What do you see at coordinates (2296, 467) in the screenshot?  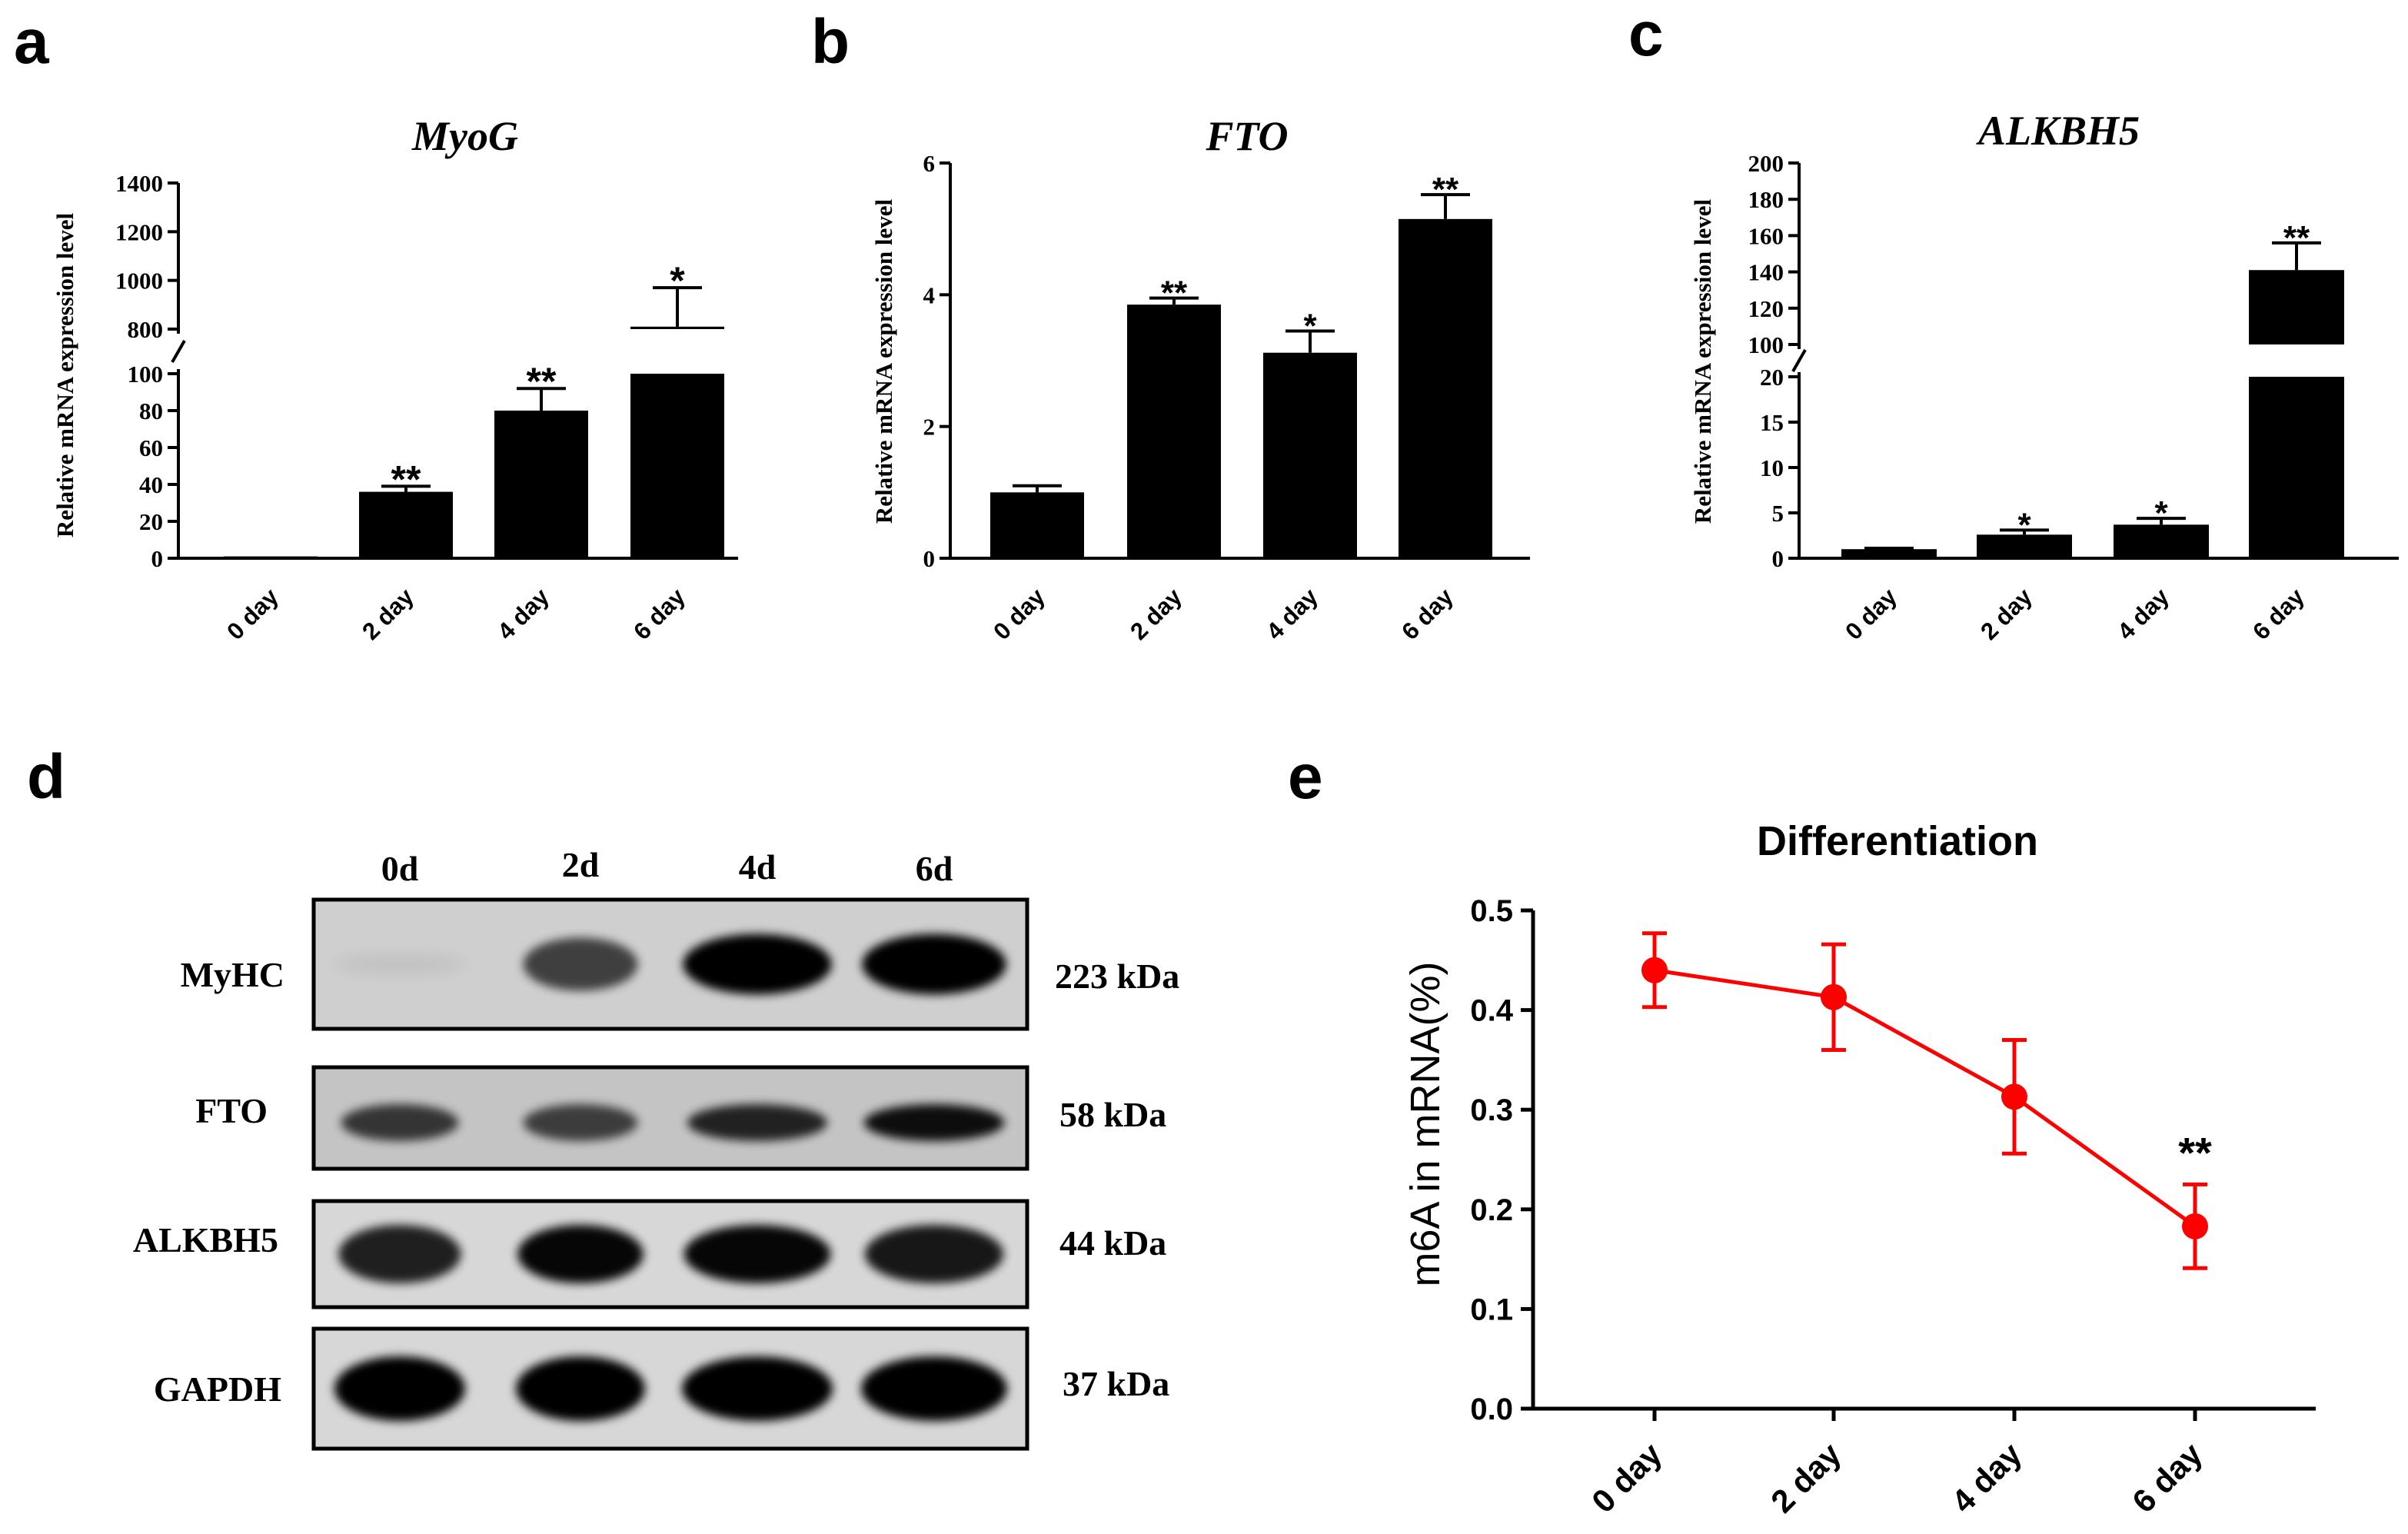 I see `bar-lower-6-day` at bounding box center [2296, 467].